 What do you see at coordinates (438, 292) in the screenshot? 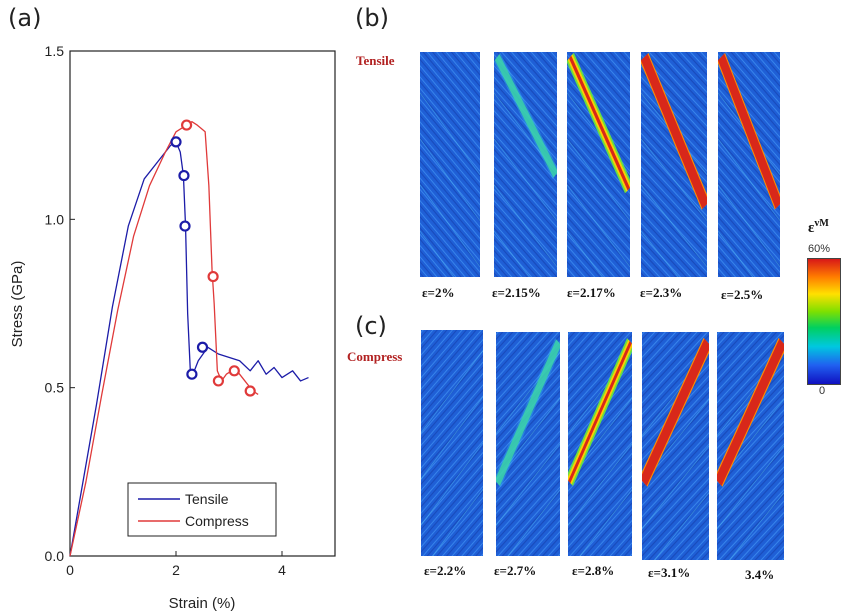
I see `strain-label-tensile: ε=2%` at bounding box center [438, 292].